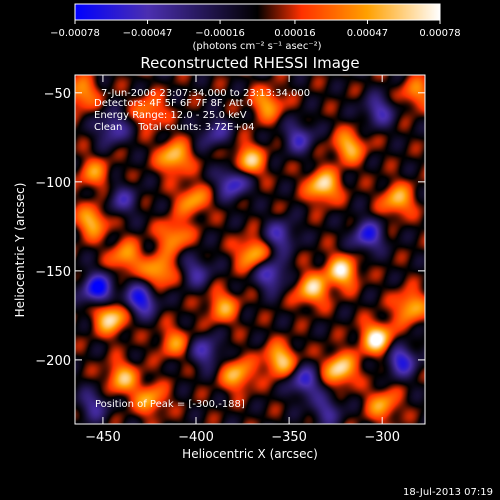  What do you see at coordinates (250, 454) in the screenshot?
I see `x-axis-label: Heliocentric X (arcsec)` at bounding box center [250, 454].